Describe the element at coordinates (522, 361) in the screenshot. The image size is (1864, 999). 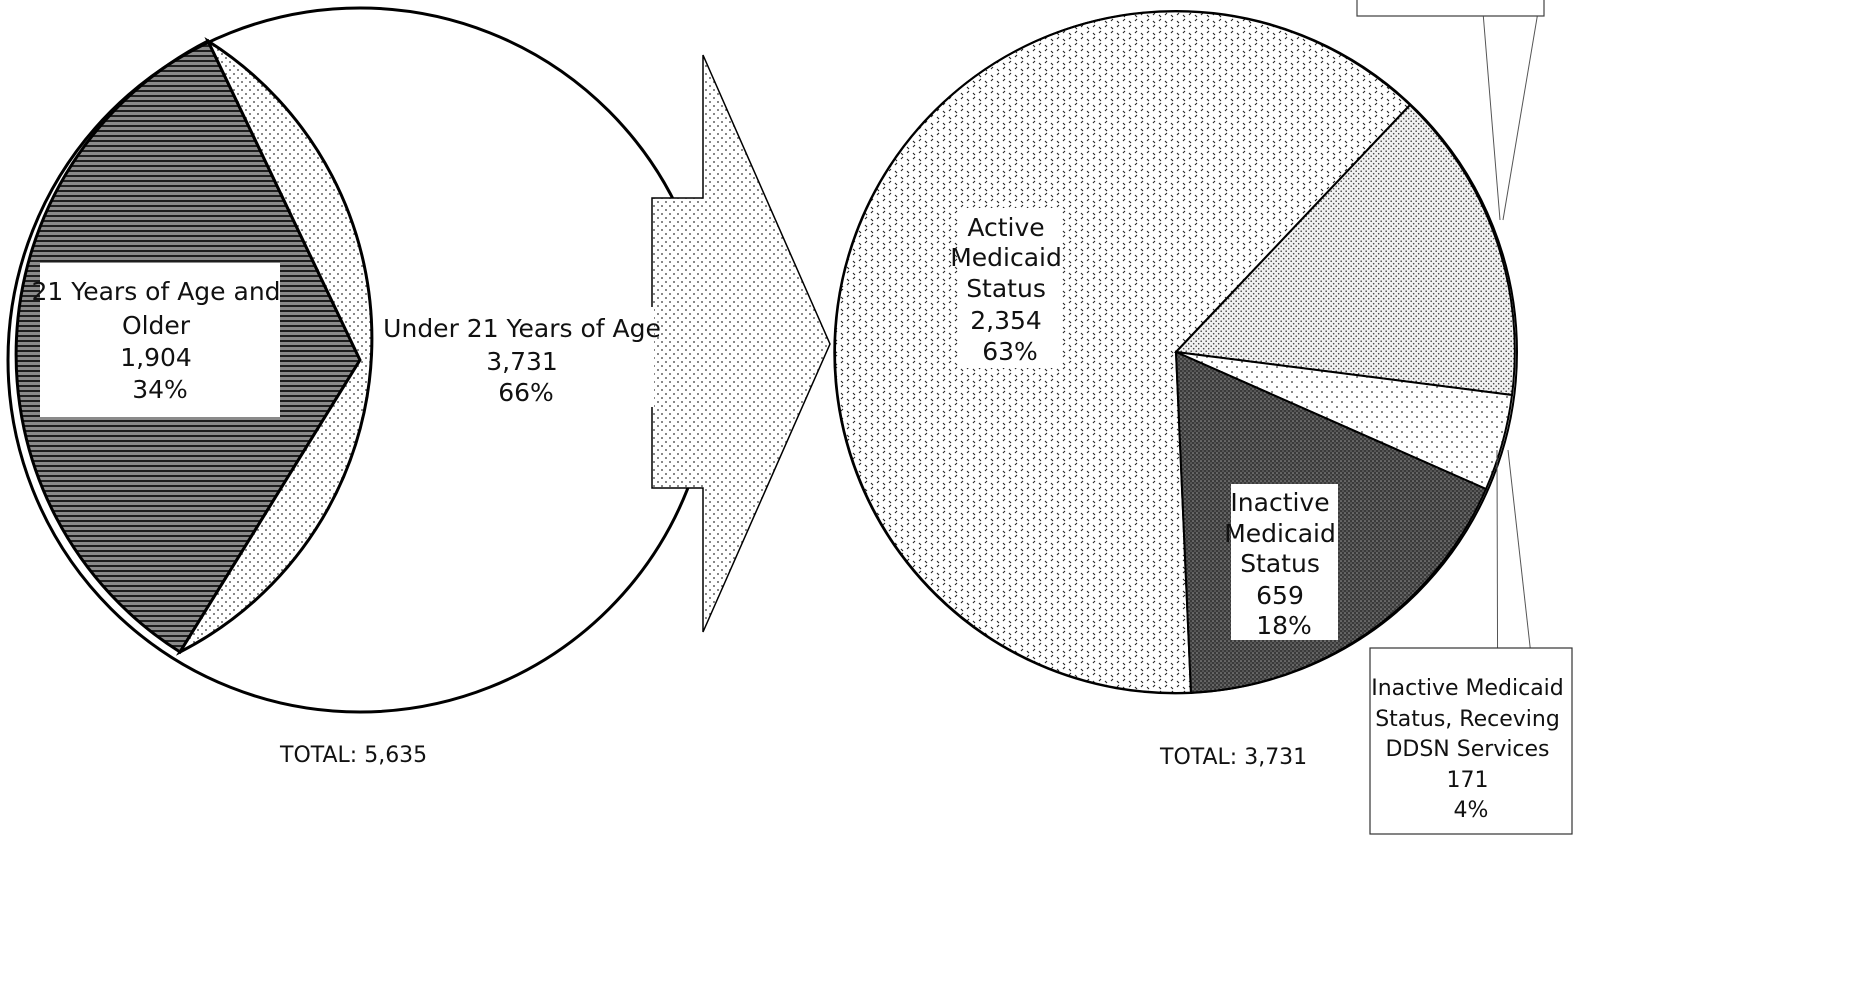
I see `slice-value: 3,731` at that location.